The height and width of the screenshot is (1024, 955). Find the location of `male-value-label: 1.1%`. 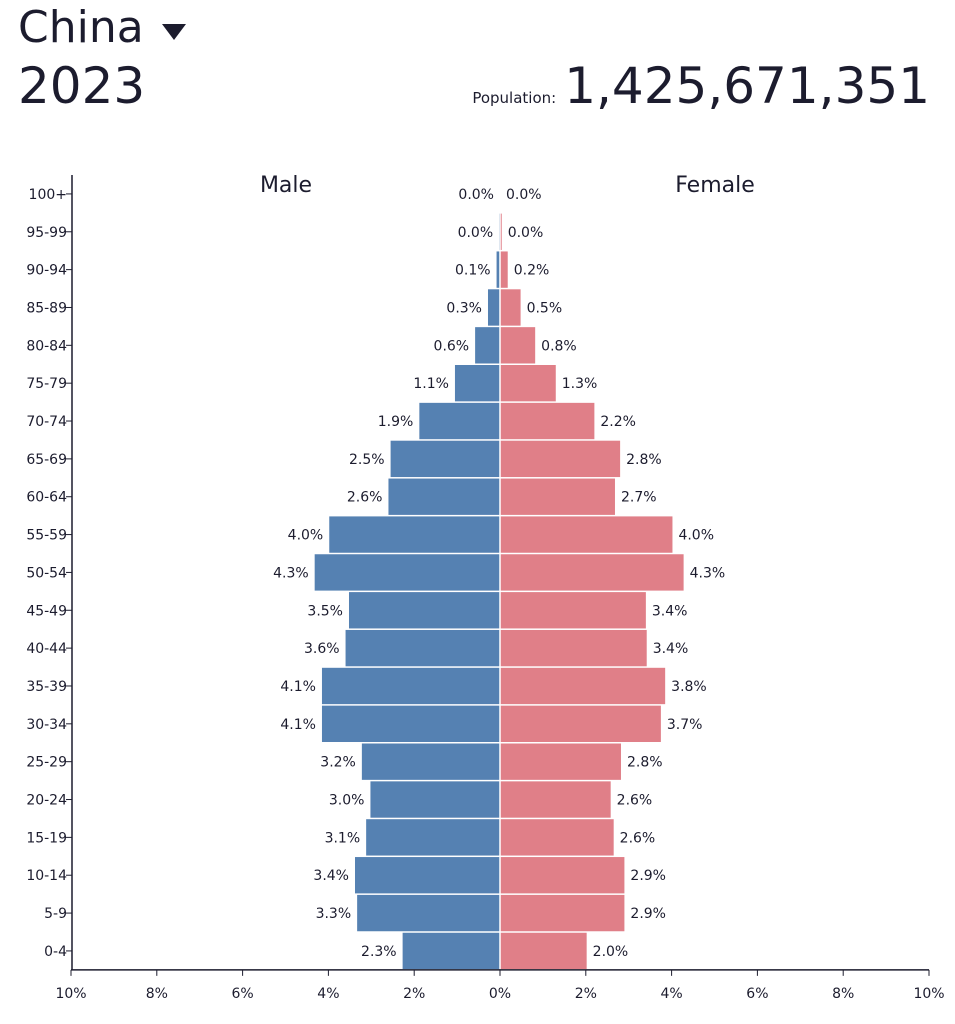

male-value-label: 1.1% is located at coordinates (431, 384).